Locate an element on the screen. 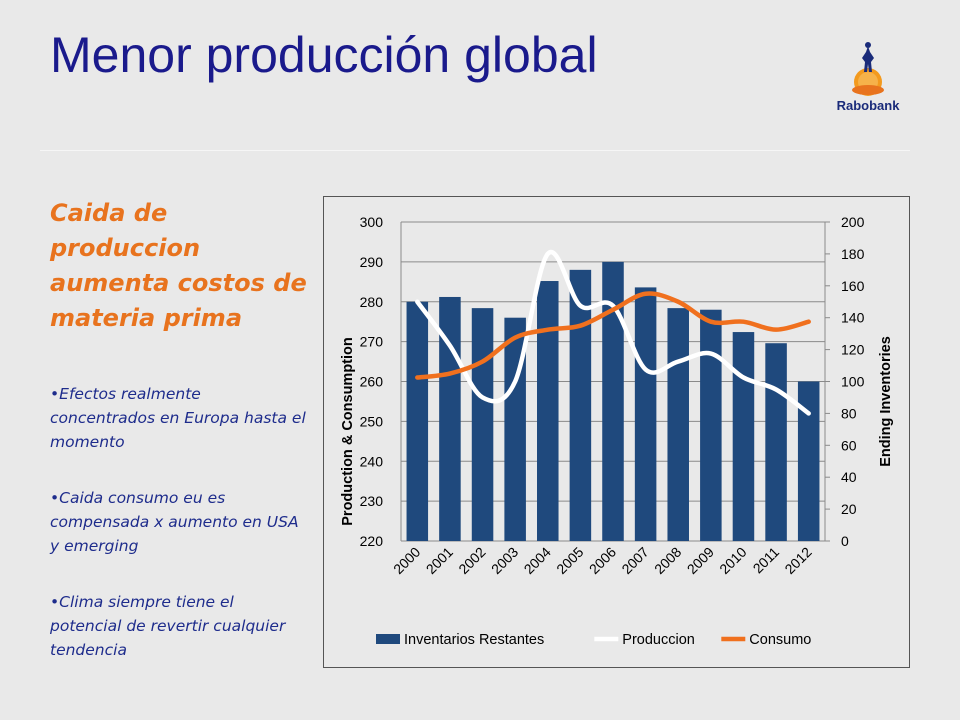 The image size is (960, 720). legend-label: Inventarios Restantes is located at coordinates (474, 640).